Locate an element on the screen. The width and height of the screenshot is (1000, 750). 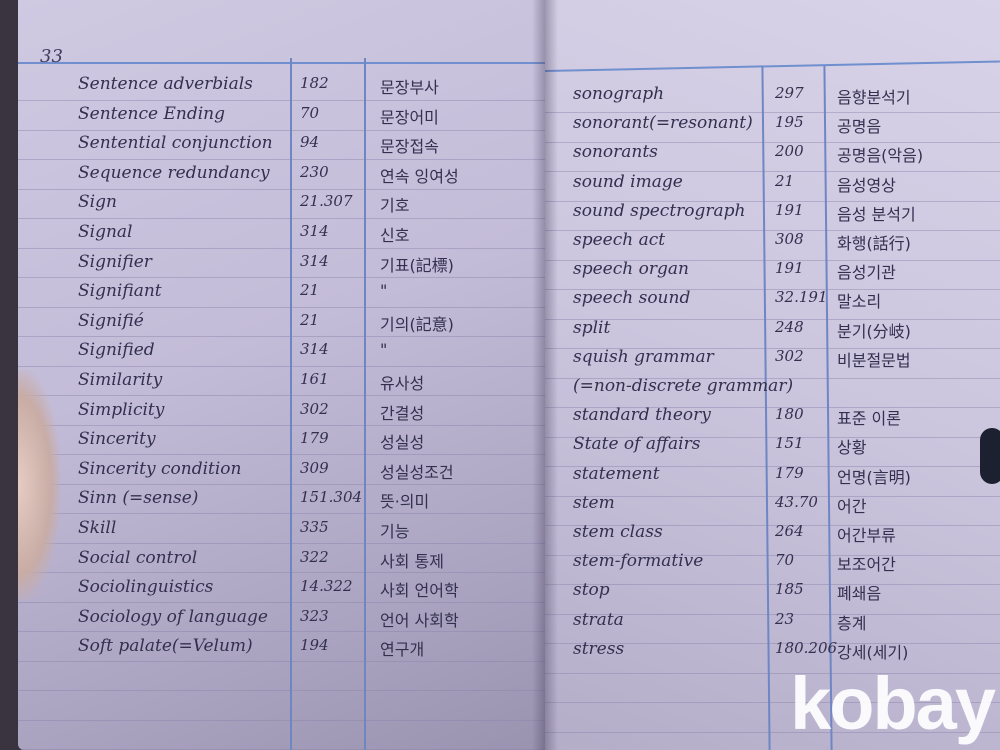
glossary-entry: split 248 분기(分岐) is located at coordinates (772, 332).